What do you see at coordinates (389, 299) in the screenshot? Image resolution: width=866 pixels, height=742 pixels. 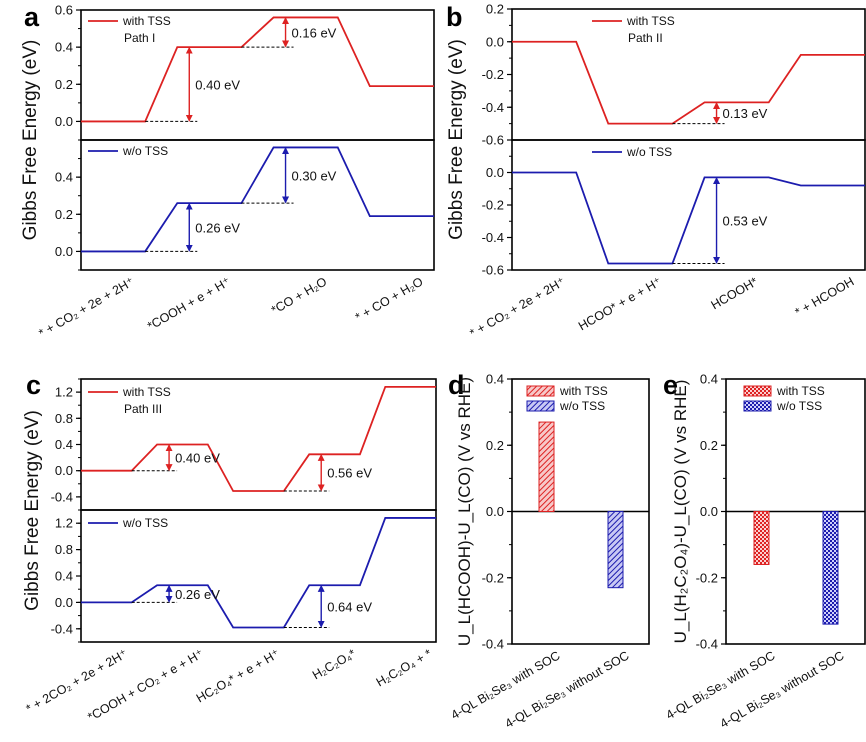 I see `x-tick-label: * + CO + H₂O` at bounding box center [389, 299].